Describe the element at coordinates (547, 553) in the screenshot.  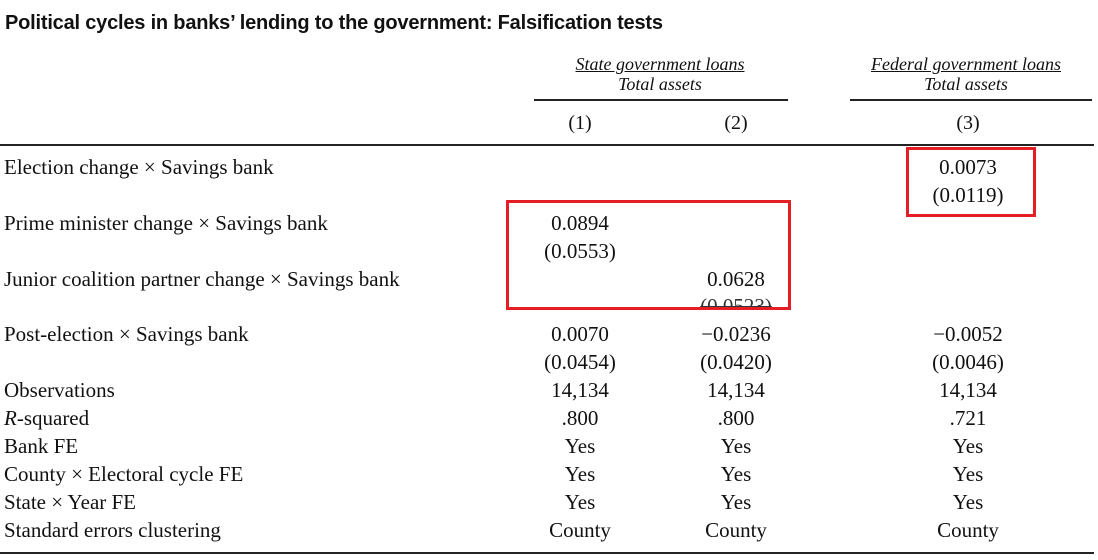
I see `table-bottom-rule` at that location.